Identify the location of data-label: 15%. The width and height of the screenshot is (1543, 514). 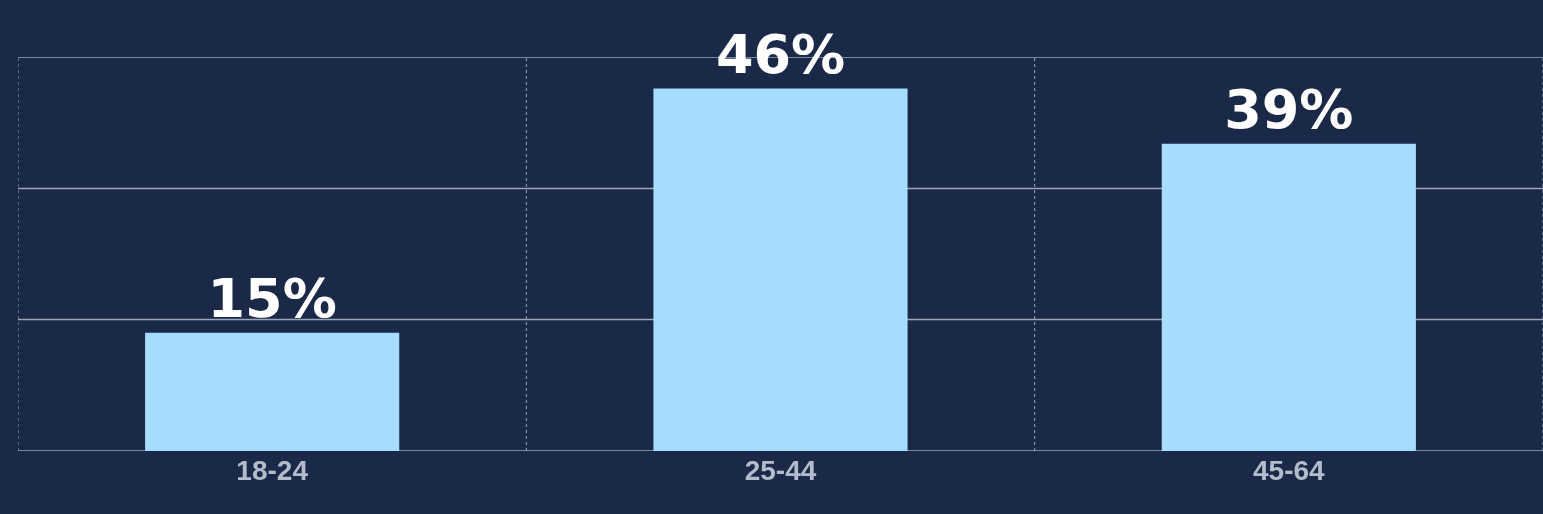
(272, 298).